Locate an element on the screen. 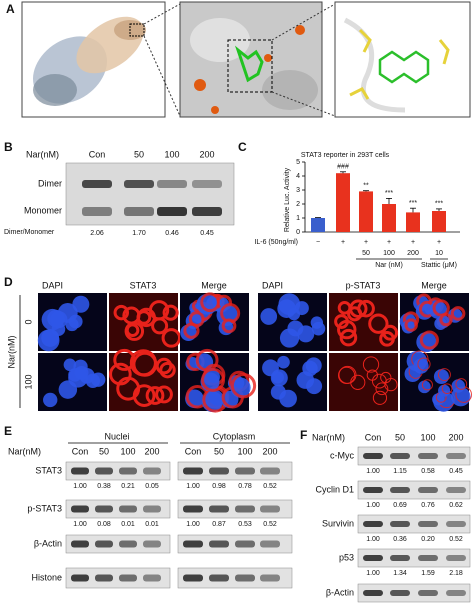 The image size is (474, 608). band-value: 0.98 is located at coordinates (219, 486).